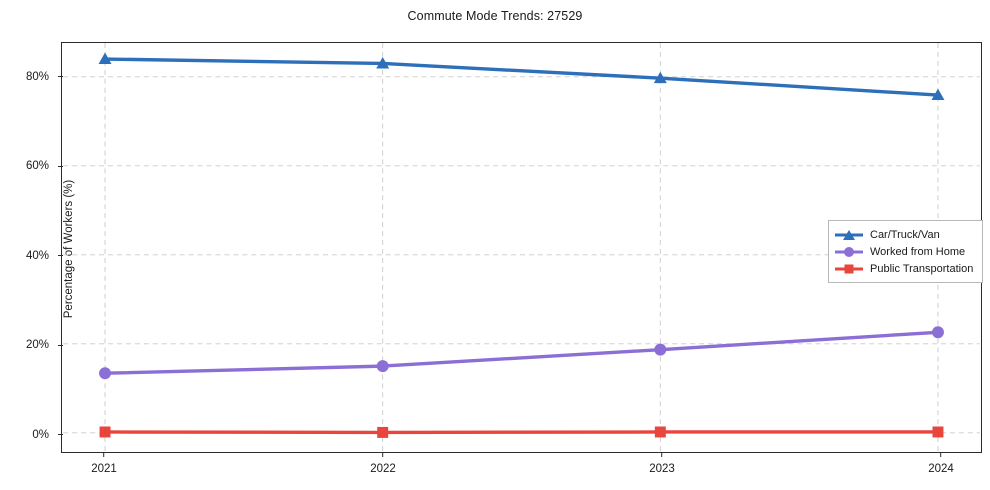 This screenshot has width=990, height=490. I want to click on x-axis-tick: 2023, so click(662, 463).